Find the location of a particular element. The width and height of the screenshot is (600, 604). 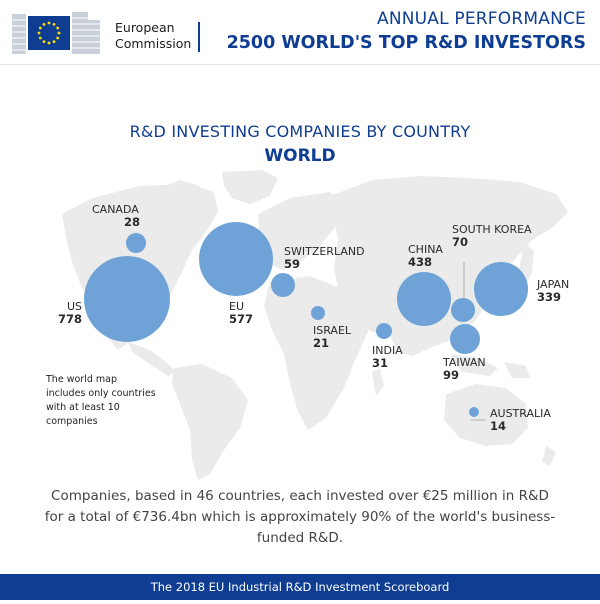

logo-divider is located at coordinates (199, 37).